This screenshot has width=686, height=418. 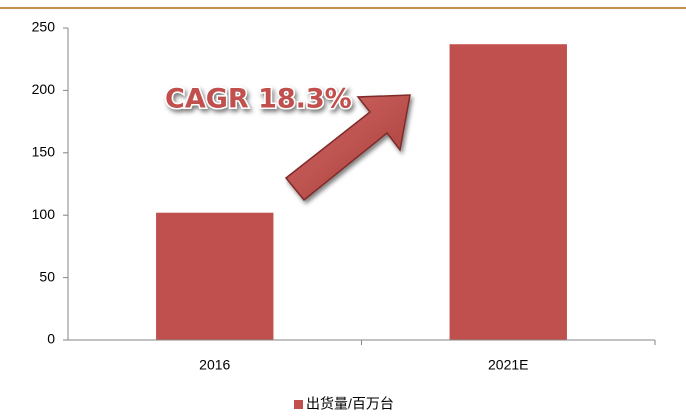 What do you see at coordinates (44, 27) in the screenshot?
I see `y-tick-label: 250` at bounding box center [44, 27].